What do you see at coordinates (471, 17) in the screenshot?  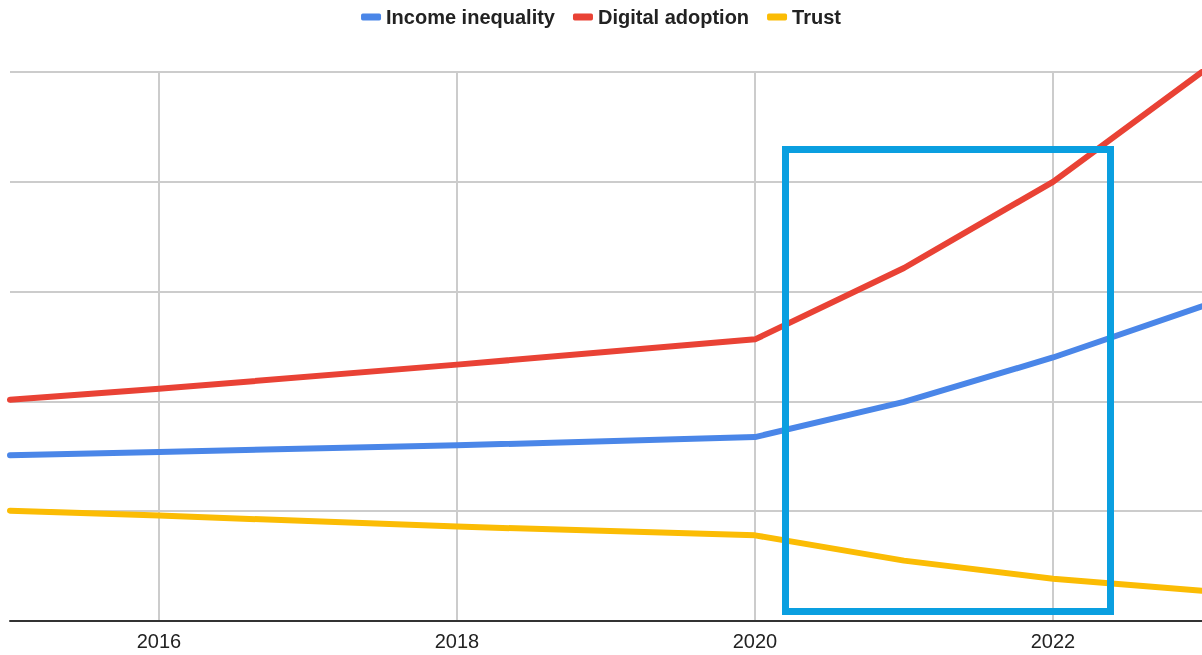 I see `legend-label: Income inequality` at bounding box center [471, 17].